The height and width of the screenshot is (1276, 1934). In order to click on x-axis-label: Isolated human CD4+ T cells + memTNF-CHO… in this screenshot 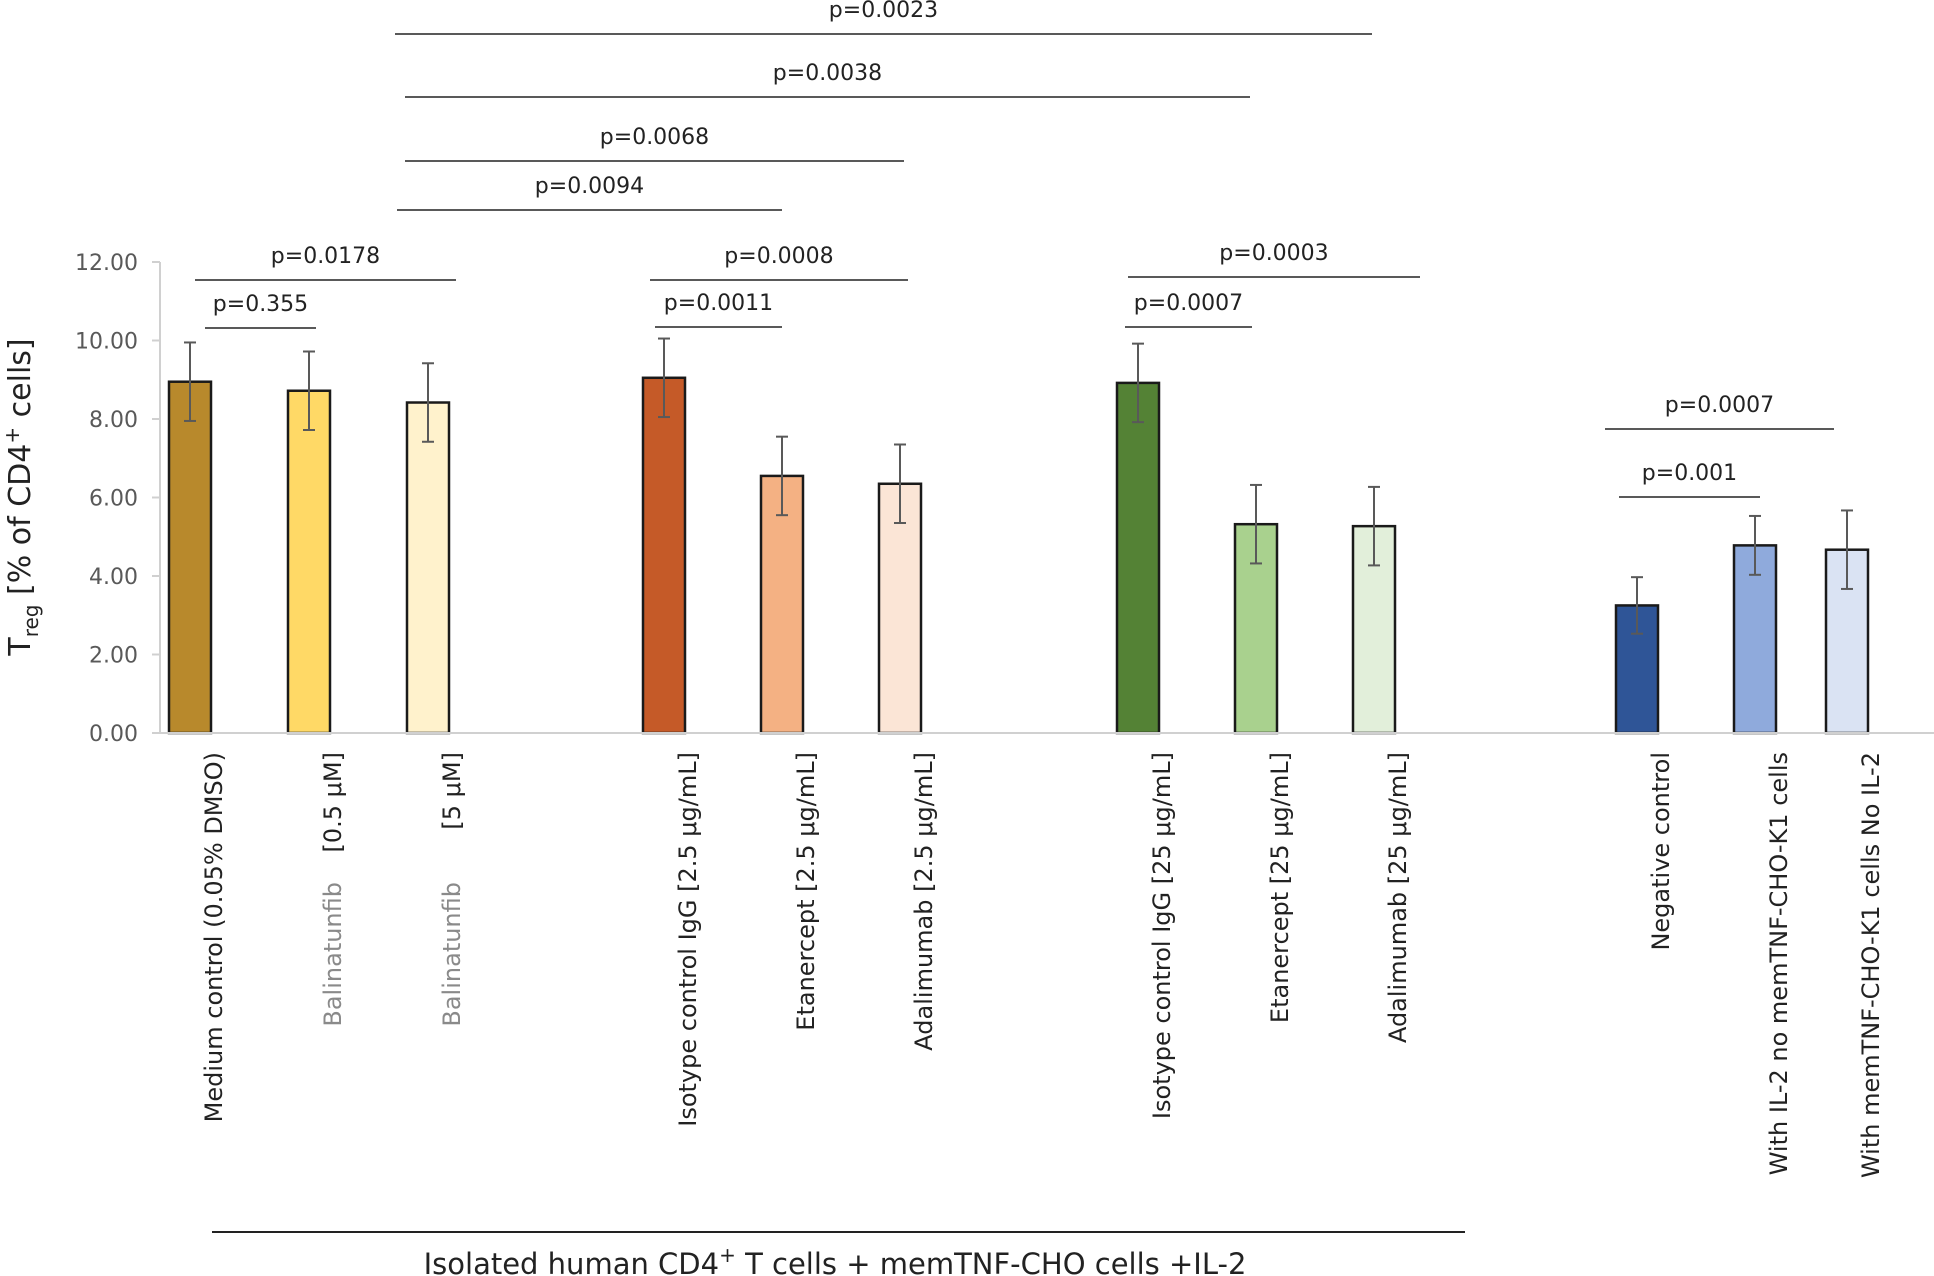, I will do `click(835, 1259)`.